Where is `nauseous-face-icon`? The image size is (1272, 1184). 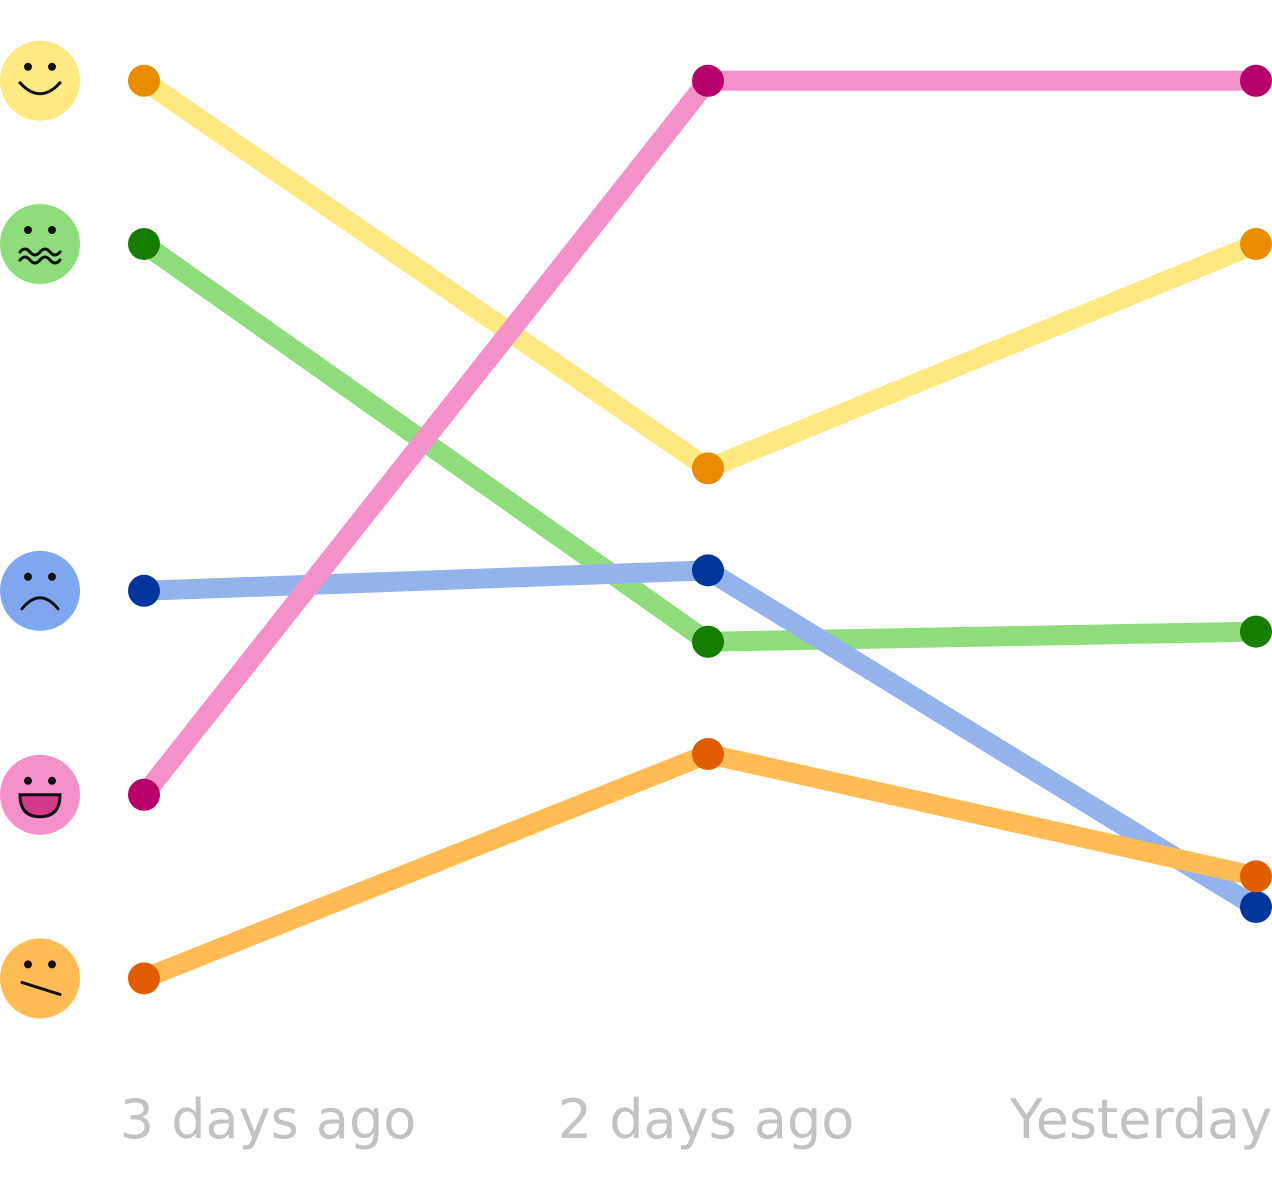 nauseous-face-icon is located at coordinates (40, 244).